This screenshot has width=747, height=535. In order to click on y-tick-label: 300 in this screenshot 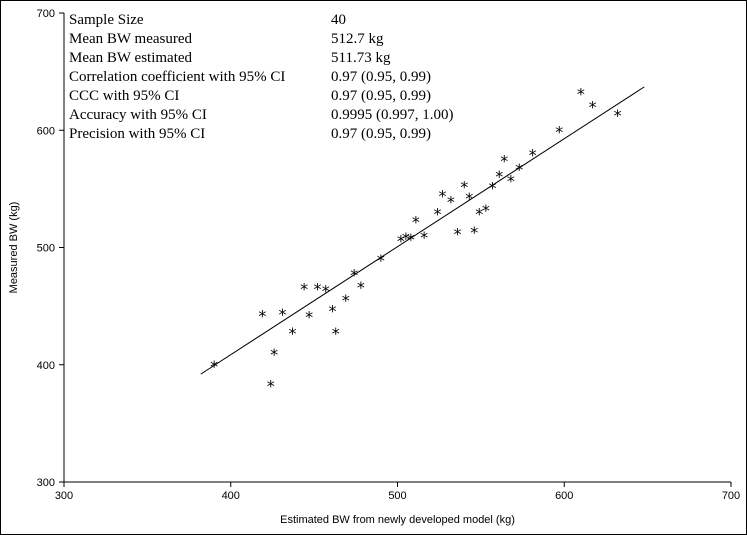, I will do `click(46, 483)`.